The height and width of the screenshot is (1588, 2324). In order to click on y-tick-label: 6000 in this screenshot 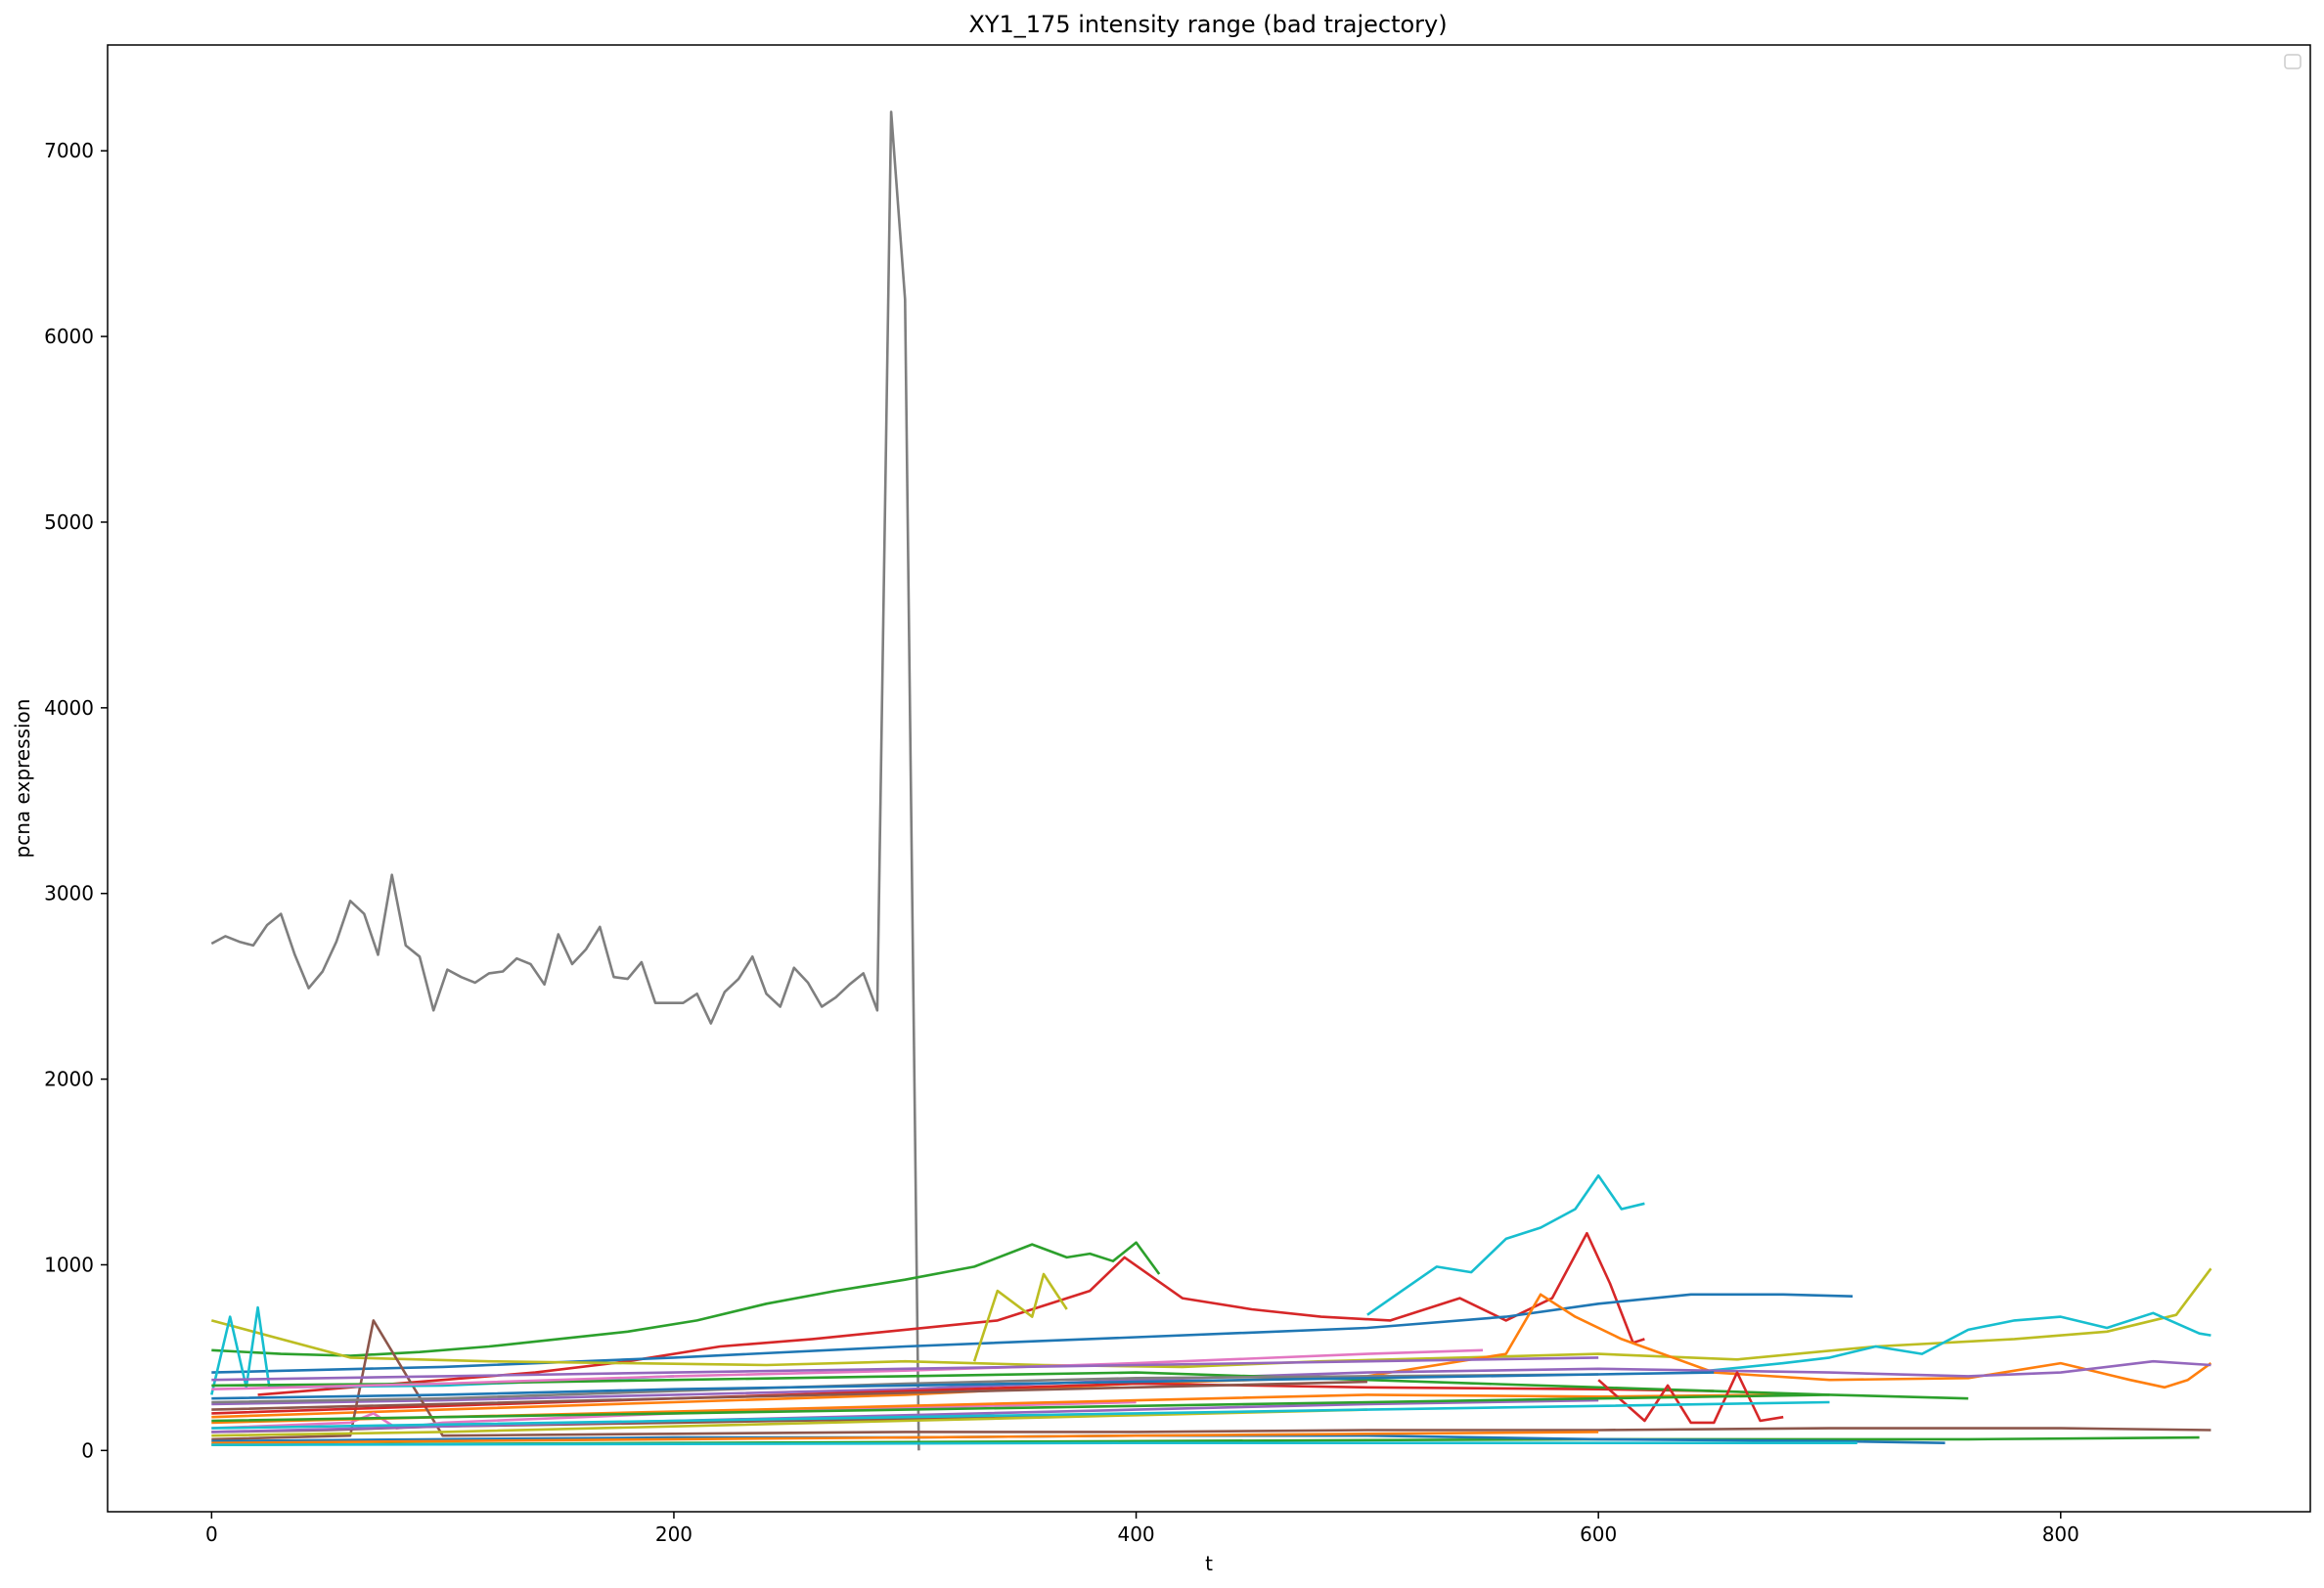, I will do `click(69, 336)`.